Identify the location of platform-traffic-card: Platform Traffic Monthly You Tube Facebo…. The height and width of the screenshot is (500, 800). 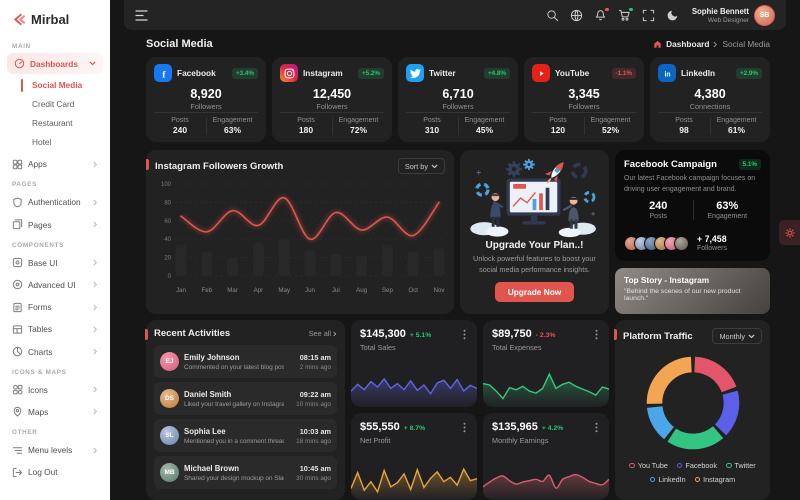
(692, 410).